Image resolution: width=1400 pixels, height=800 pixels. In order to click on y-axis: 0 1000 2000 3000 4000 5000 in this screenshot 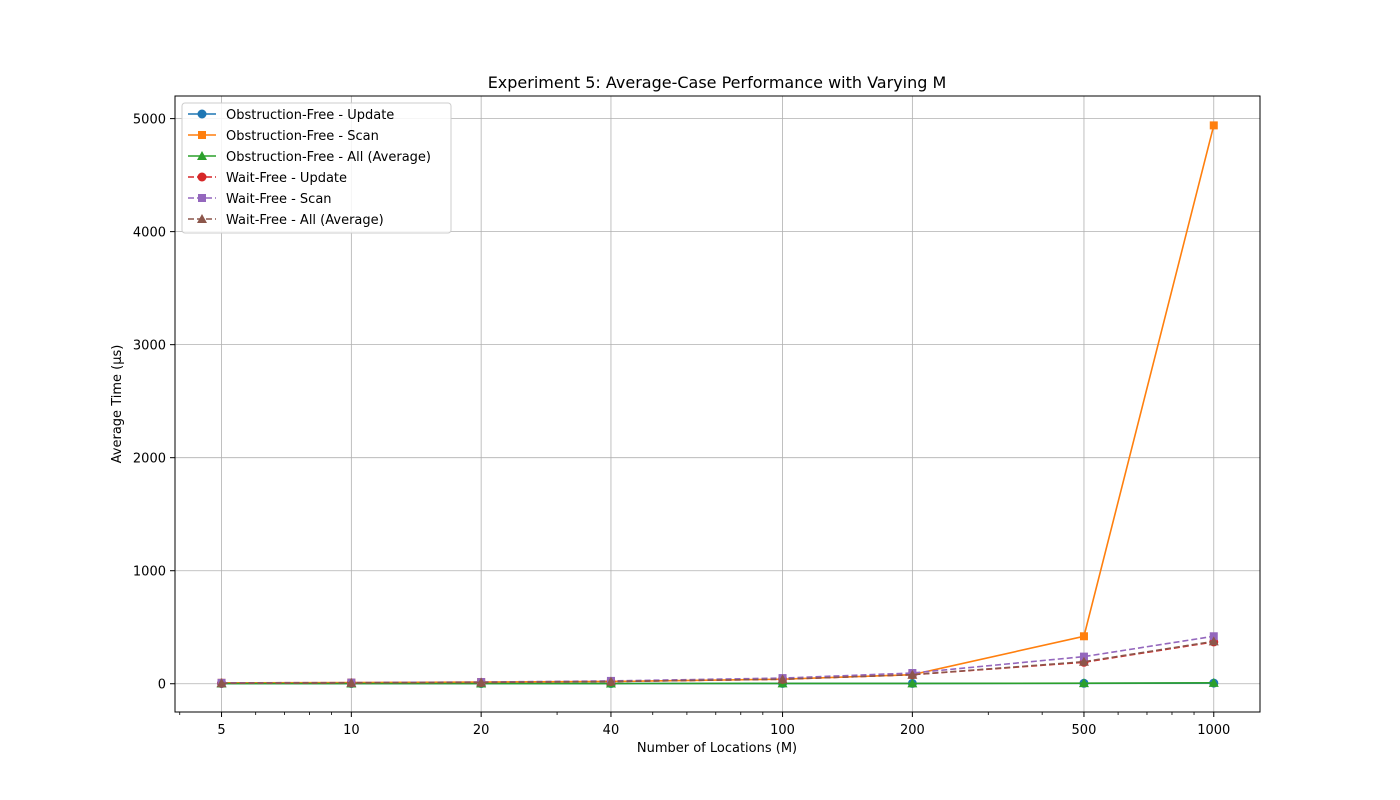, I will do `click(154, 403)`.